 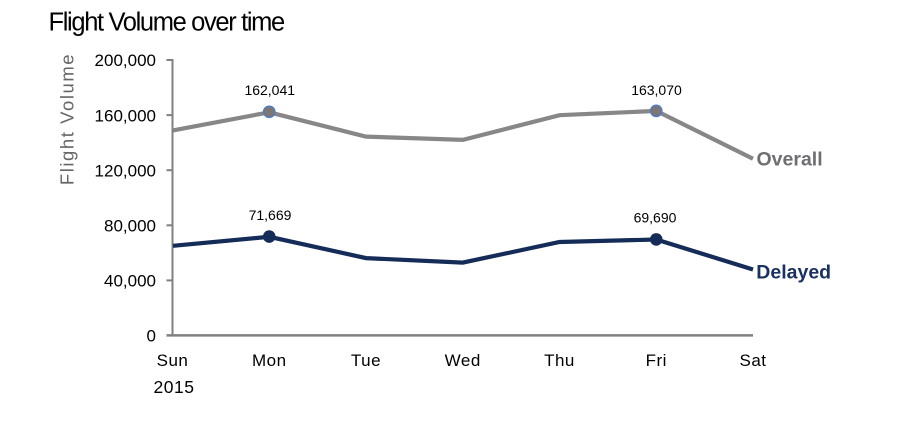 I want to click on svg-text: Delayed, so click(x=793, y=273).